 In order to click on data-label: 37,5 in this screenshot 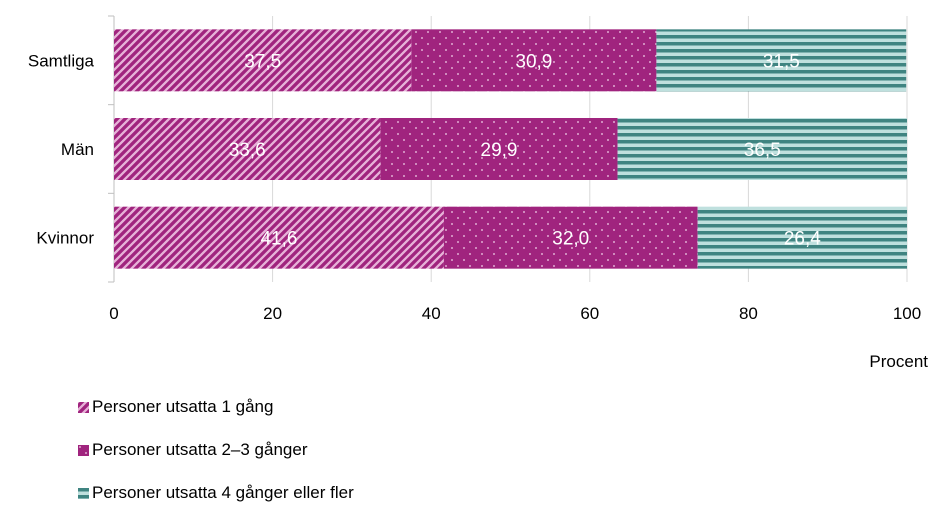, I will do `click(262, 61)`.